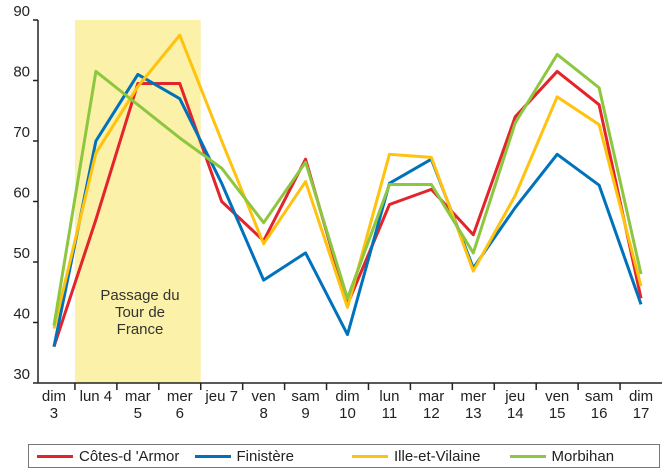 The height and width of the screenshot is (472, 664). I want to click on y-tick-label: 80, so click(21, 71).